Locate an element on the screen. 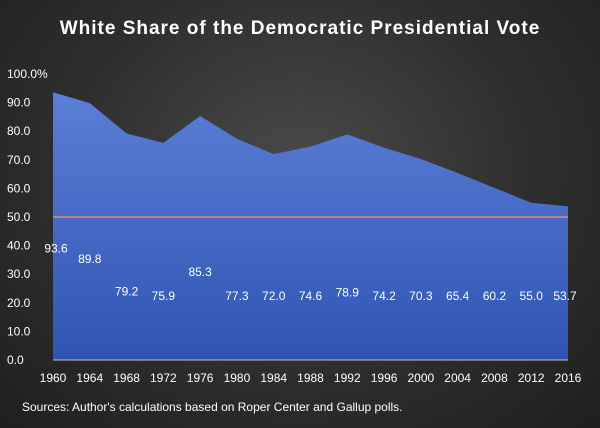 The height and width of the screenshot is (428, 600). data-label: 79.2 is located at coordinates (127, 291).